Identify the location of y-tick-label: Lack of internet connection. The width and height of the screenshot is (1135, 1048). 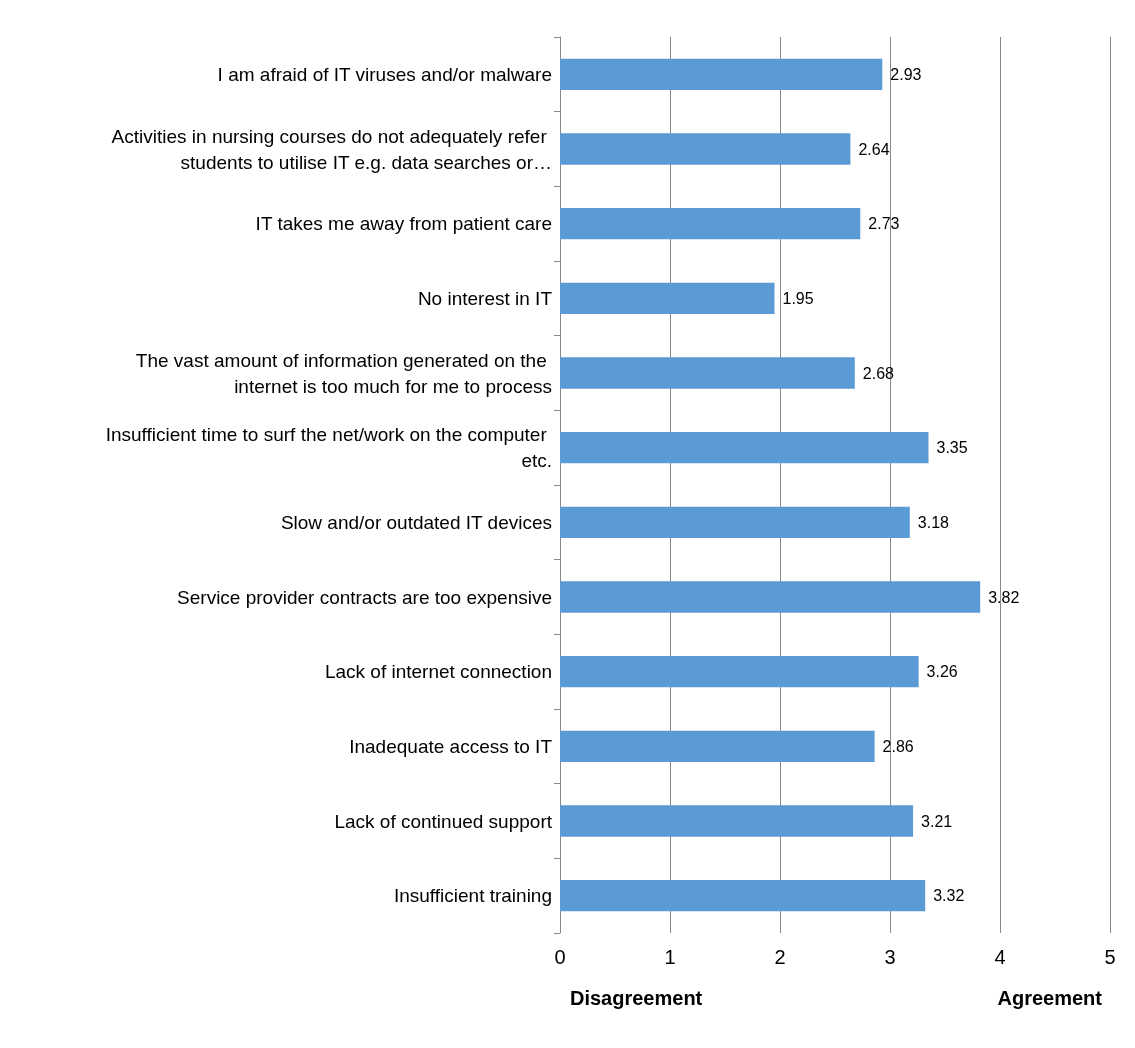
(438, 672).